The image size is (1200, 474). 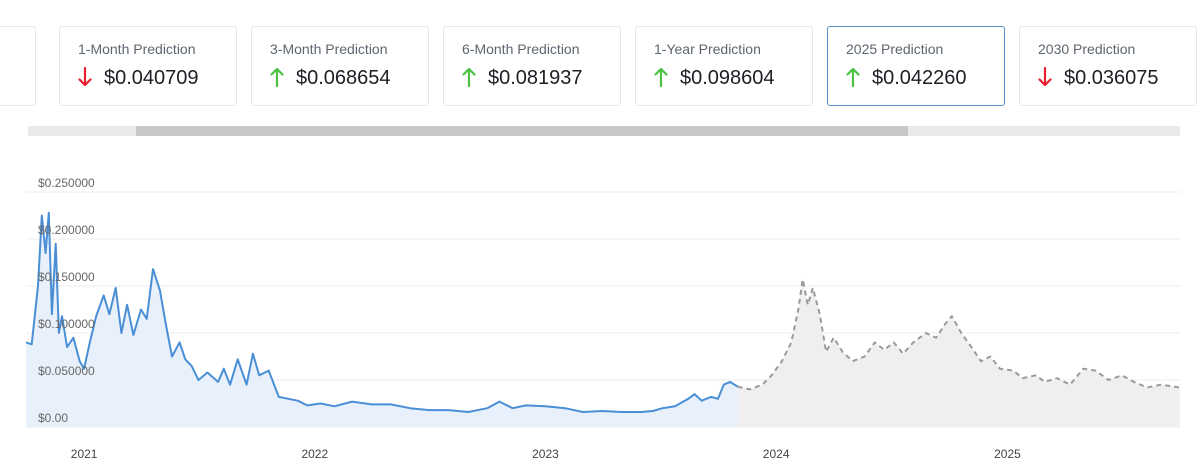 I want to click on card-label: 1-Month Prediction, so click(x=137, y=49).